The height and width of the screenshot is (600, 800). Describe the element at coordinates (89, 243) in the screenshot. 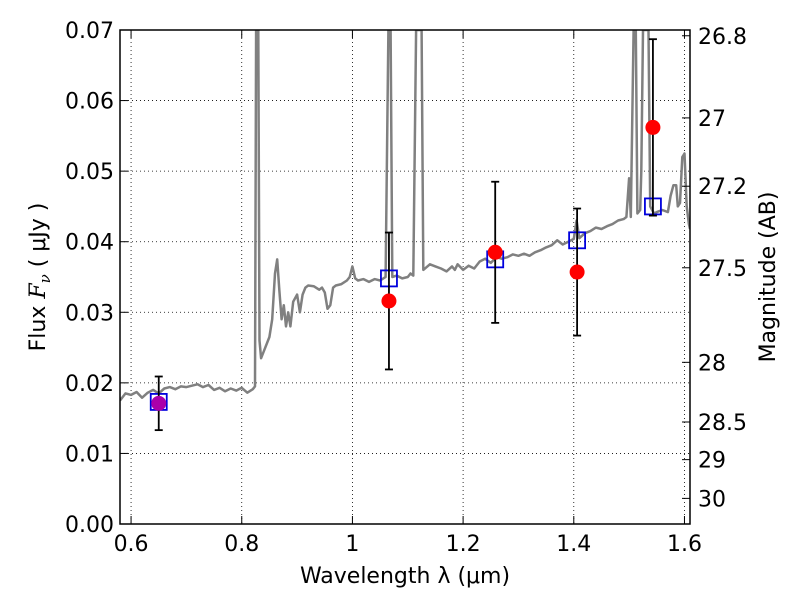

I see `y-tick-label: 0.04` at that location.